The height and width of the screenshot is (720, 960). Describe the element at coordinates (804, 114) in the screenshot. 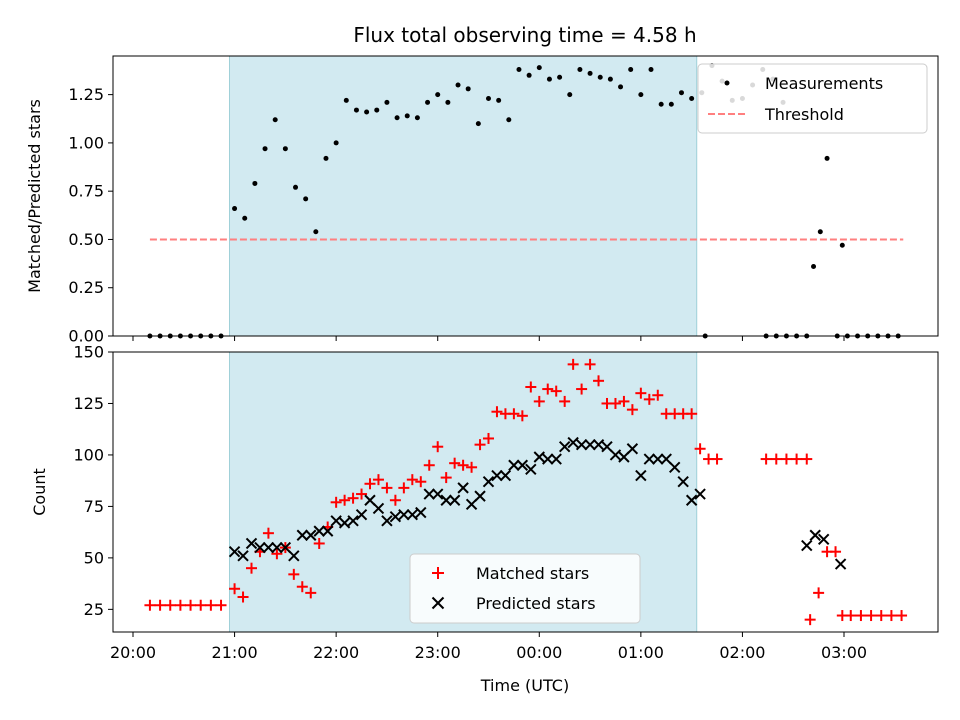

I see `legend-threshold-label: Threshold` at that location.